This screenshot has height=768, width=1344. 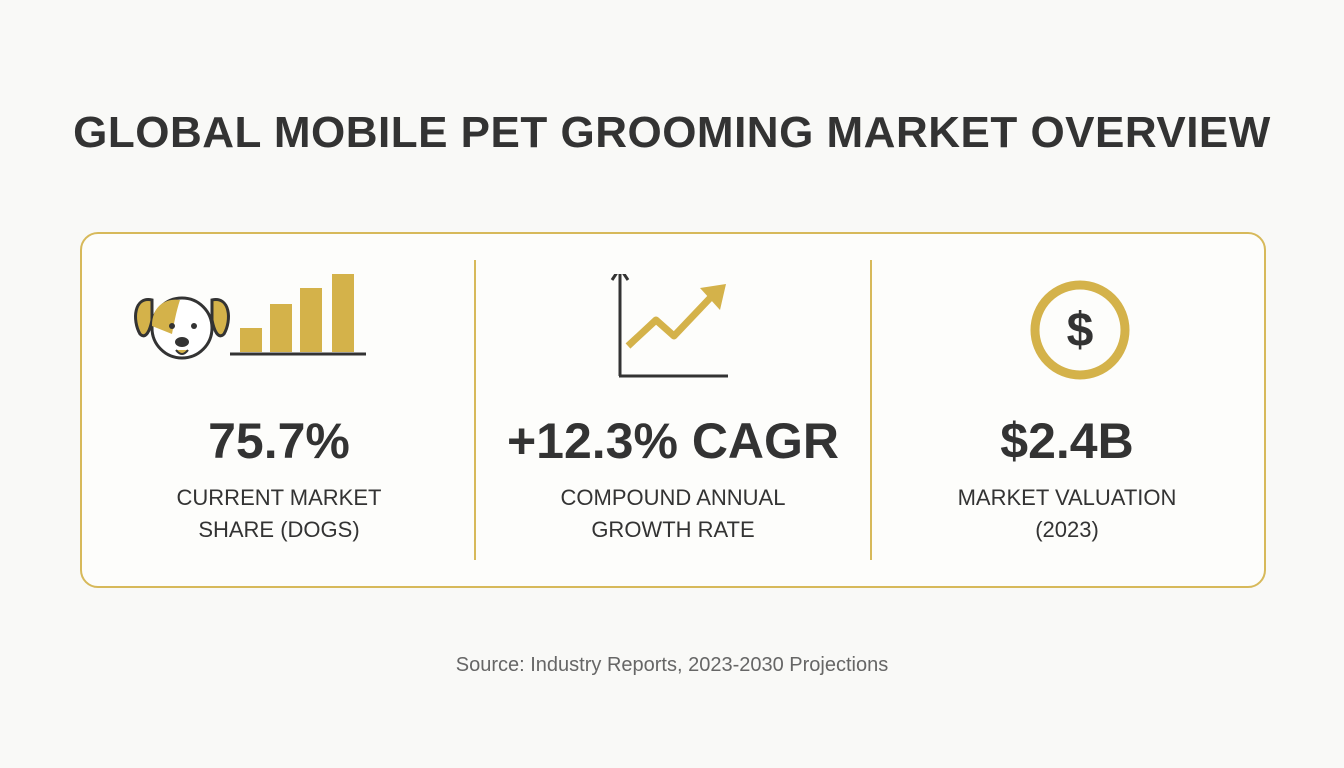 I want to click on stat: 75.7% CURRENT MARKET SHARE (DOGS), so click(x=279, y=410).